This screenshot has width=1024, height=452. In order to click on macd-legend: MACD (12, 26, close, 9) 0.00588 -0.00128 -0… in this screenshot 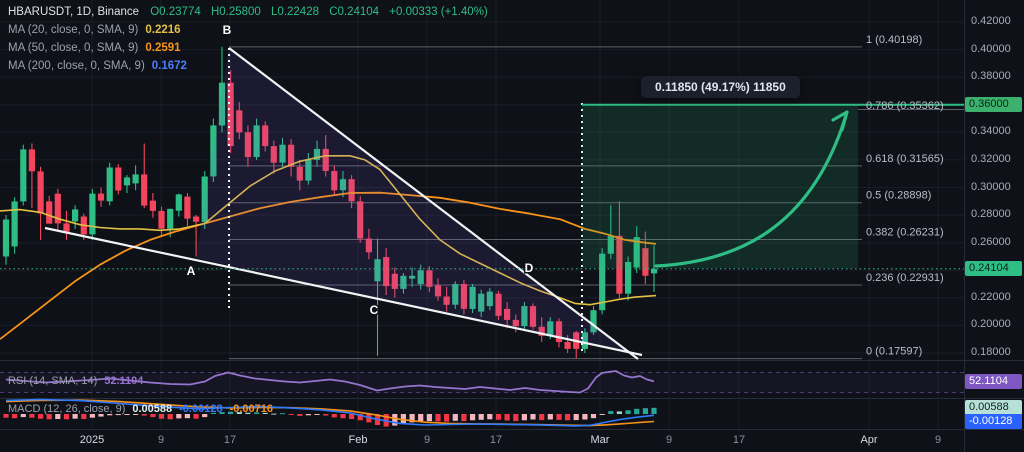, I will do `click(147, 409)`.